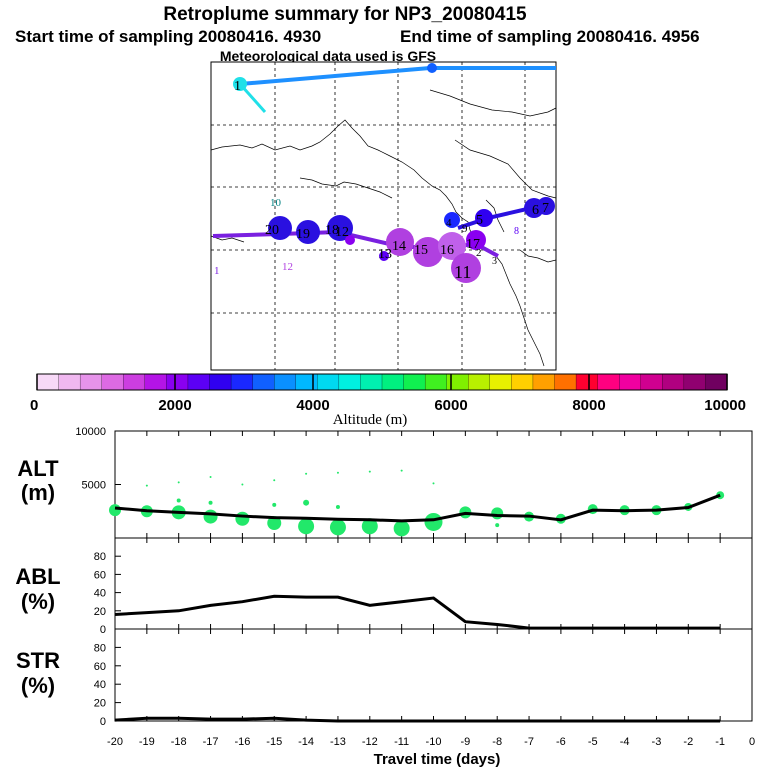 The height and width of the screenshot is (768, 768). What do you see at coordinates (447, 250) in the screenshot?
I see `map-label: 16` at bounding box center [447, 250].